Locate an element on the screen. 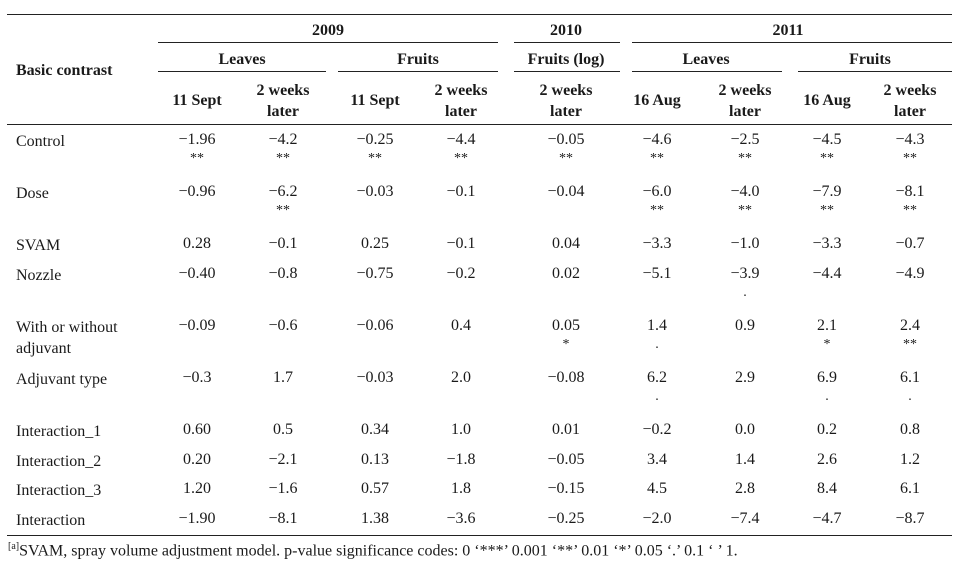 The width and height of the screenshot is (968, 561). row-label-interaction: Interaction is located at coordinates (51, 520).